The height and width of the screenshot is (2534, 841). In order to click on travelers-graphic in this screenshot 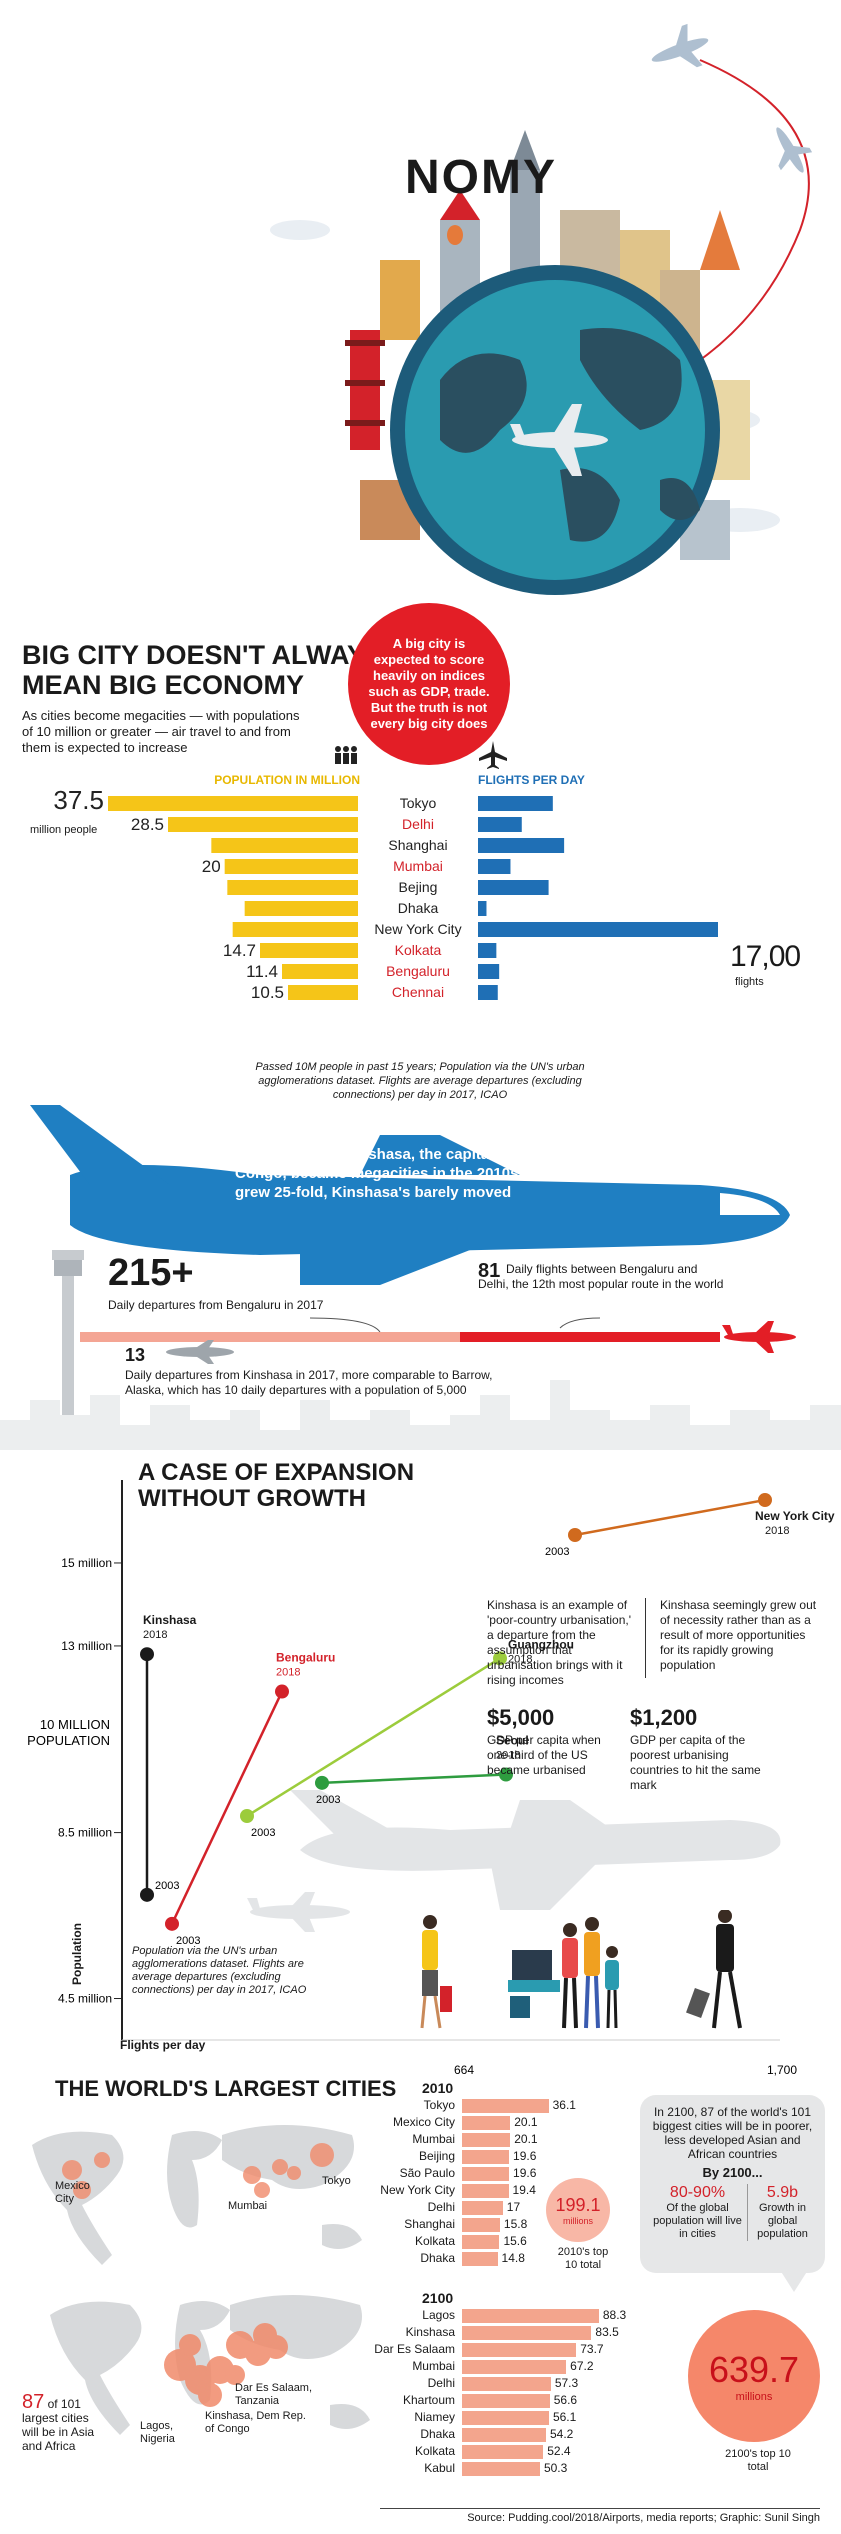, I will do `click(590, 1969)`.